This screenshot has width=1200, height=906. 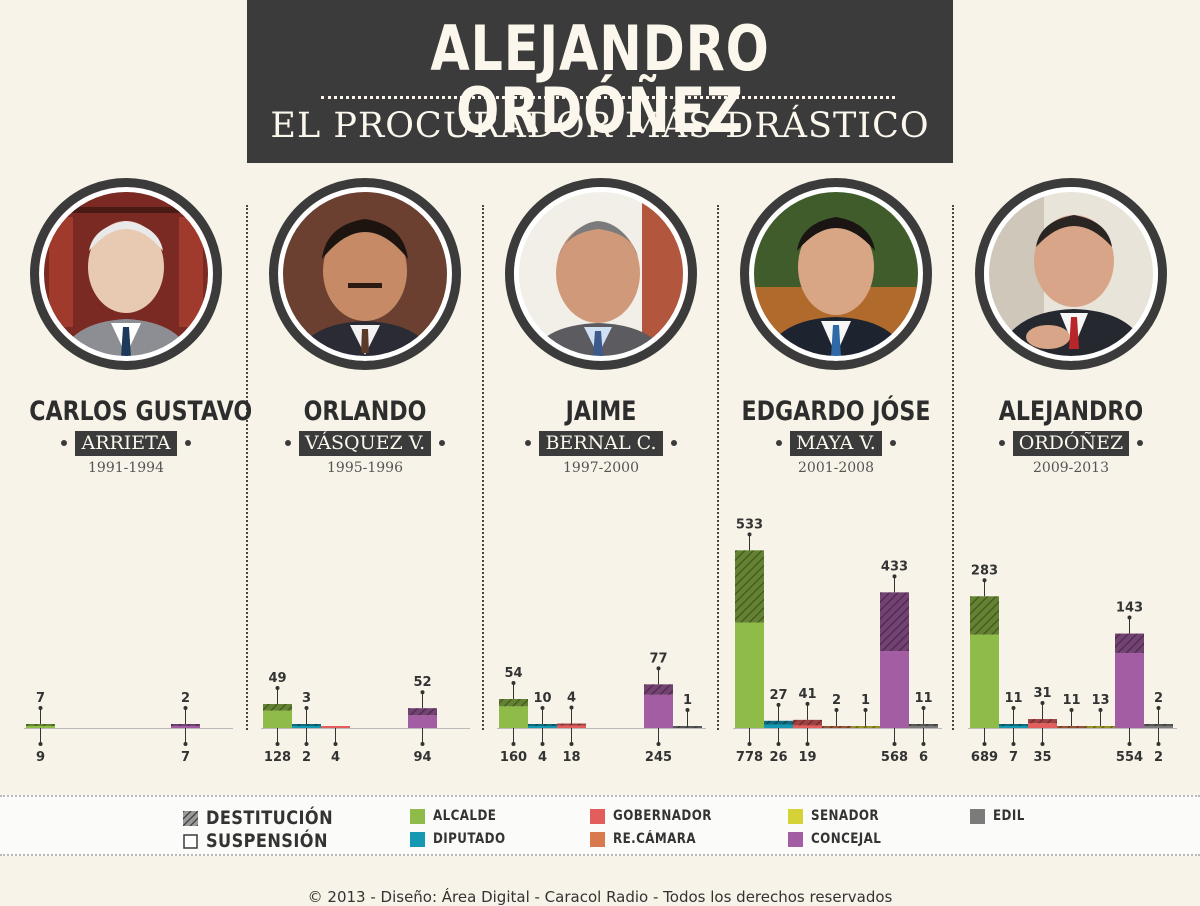 What do you see at coordinates (1129, 608) in the screenshot?
I see `destitucion-value-label: 143` at bounding box center [1129, 608].